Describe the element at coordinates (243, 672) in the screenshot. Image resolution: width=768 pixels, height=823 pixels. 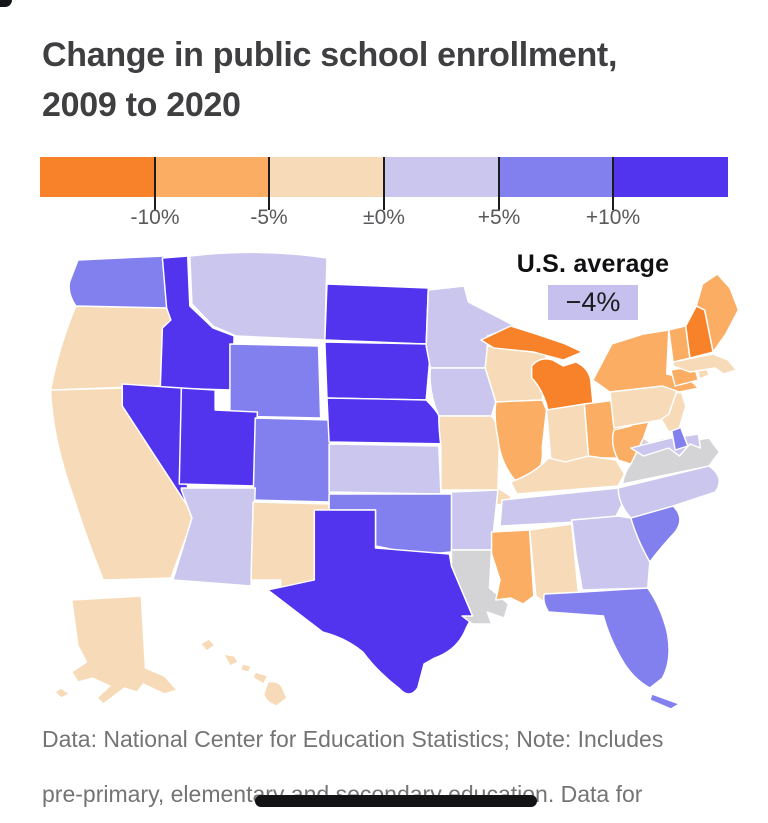
I see `state-HI` at that location.